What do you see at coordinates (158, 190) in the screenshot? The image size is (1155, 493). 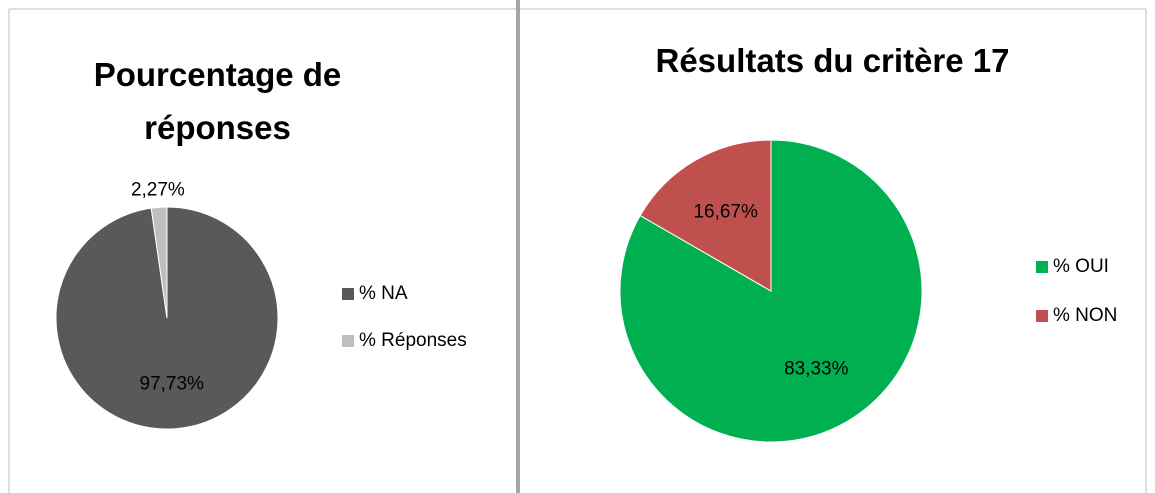 I see `data-label: 2,27%` at bounding box center [158, 190].